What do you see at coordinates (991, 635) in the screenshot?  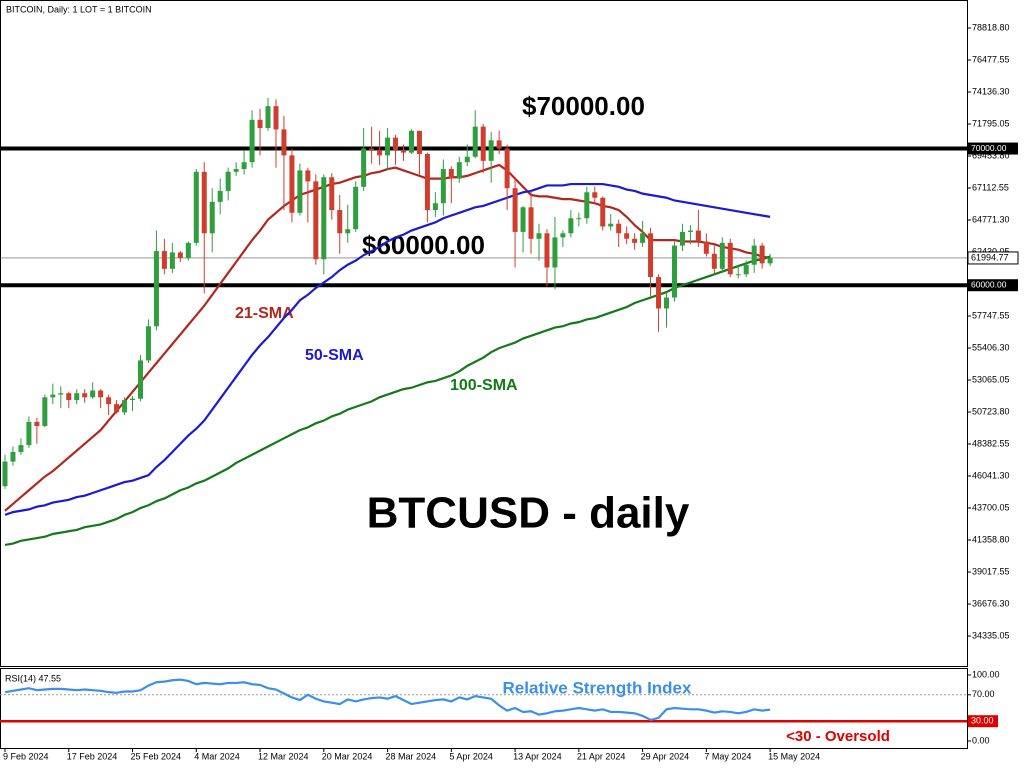 I see `y-tick-label: 34335.05` at bounding box center [991, 635].